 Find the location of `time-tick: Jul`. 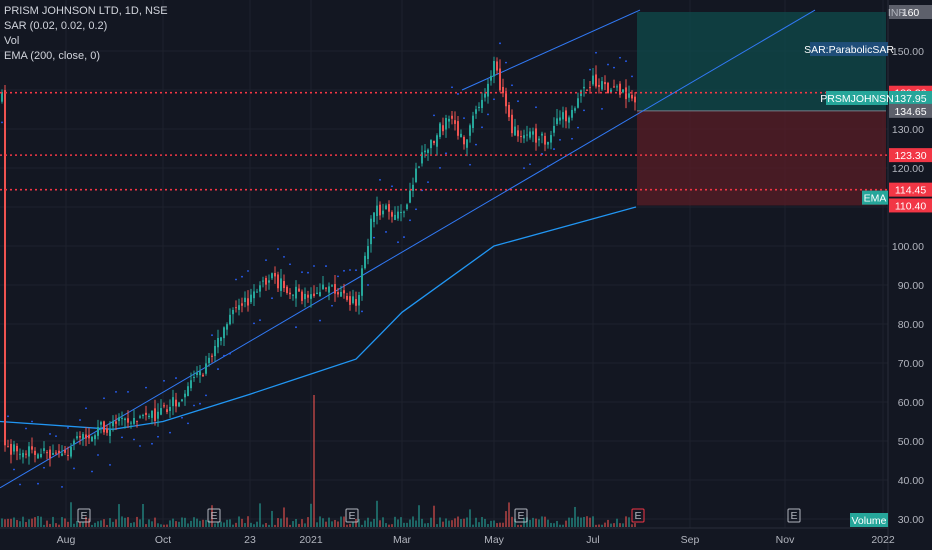

time-tick: Jul is located at coordinates (592, 540).